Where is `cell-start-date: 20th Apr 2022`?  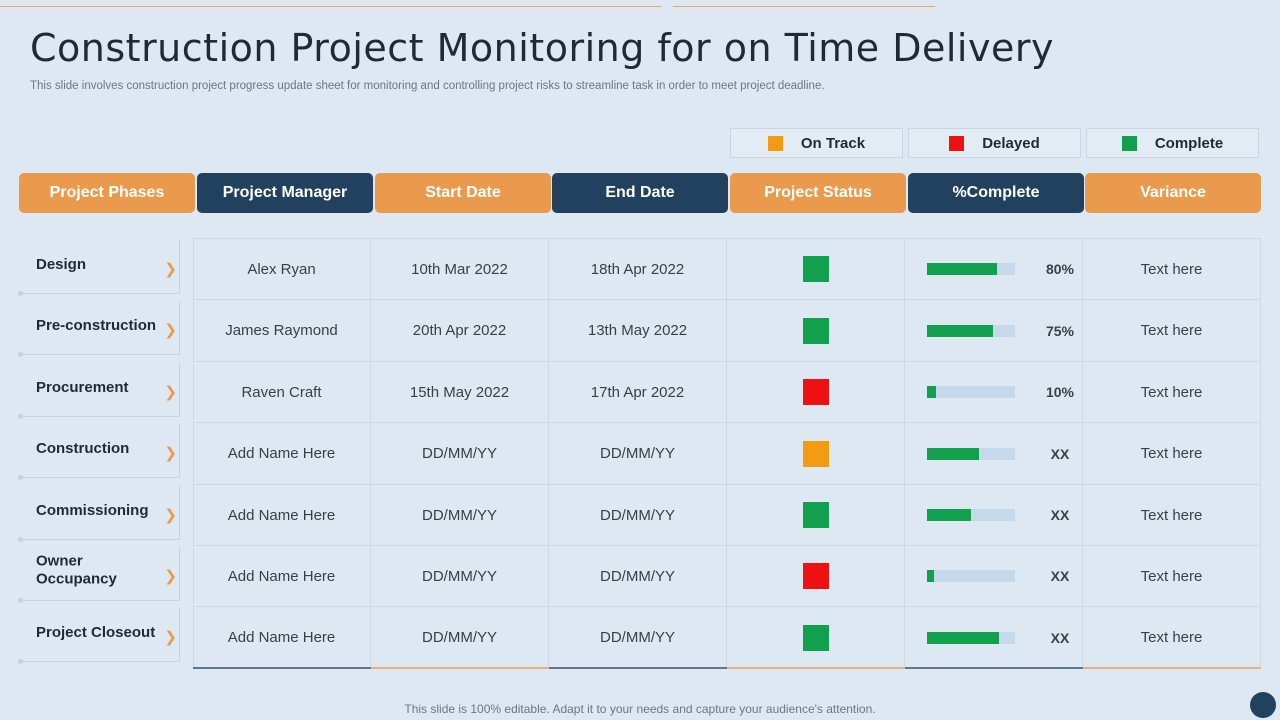 cell-start-date: 20th Apr 2022 is located at coordinates (460, 331).